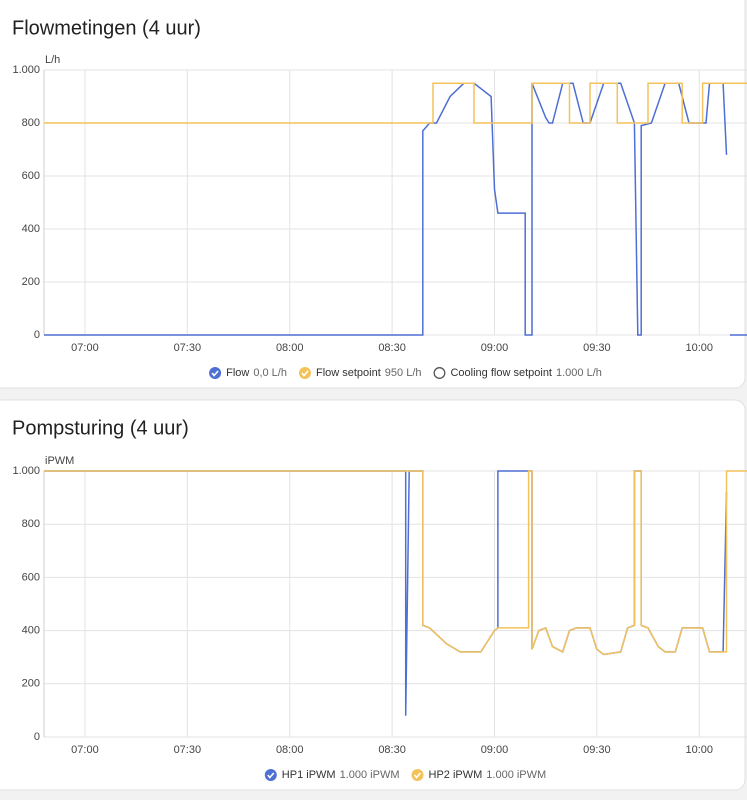 This screenshot has width=747, height=800. What do you see at coordinates (309, 775) in the screenshot?
I see `legend-name: HP1 iPWM` at bounding box center [309, 775].